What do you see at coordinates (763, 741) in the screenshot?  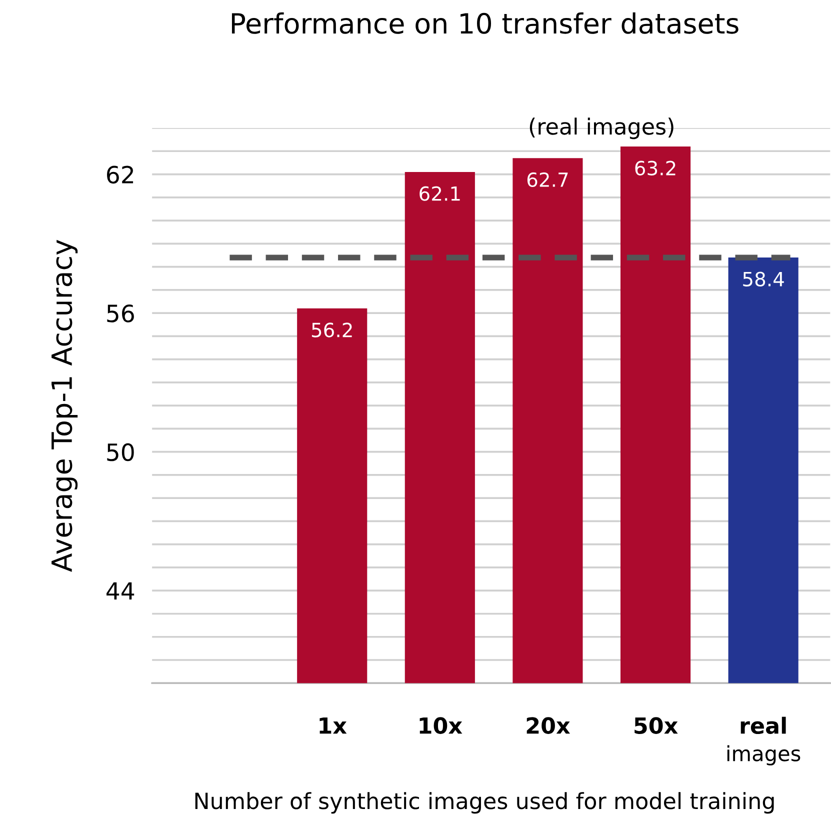 I see `x-tick-label: real images` at bounding box center [763, 741].